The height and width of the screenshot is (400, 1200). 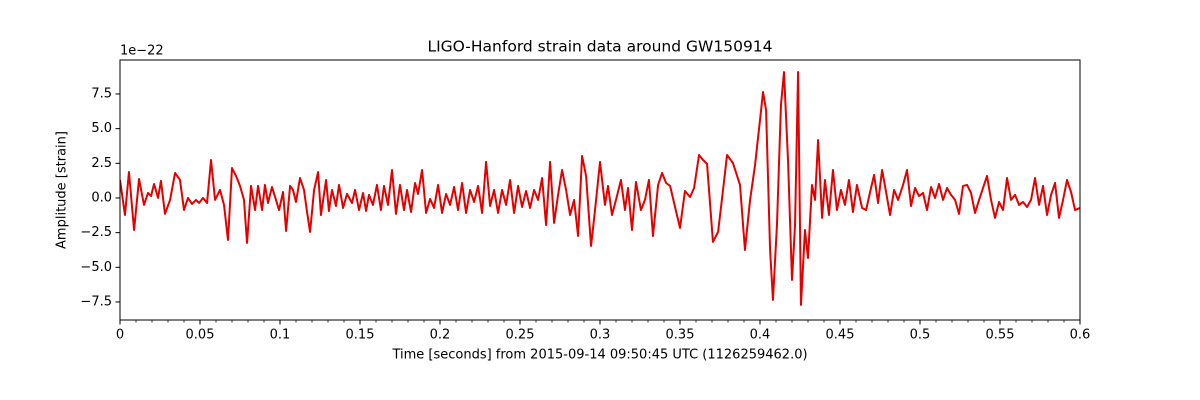 What do you see at coordinates (200, 335) in the screenshot?
I see `x-tick-label: 0.05` at bounding box center [200, 335].